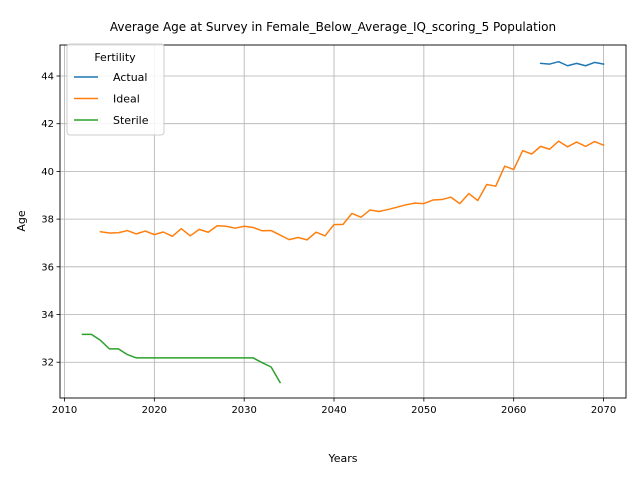 The image size is (640, 480). I want to click on y-tick-label: 42, so click(47, 124).